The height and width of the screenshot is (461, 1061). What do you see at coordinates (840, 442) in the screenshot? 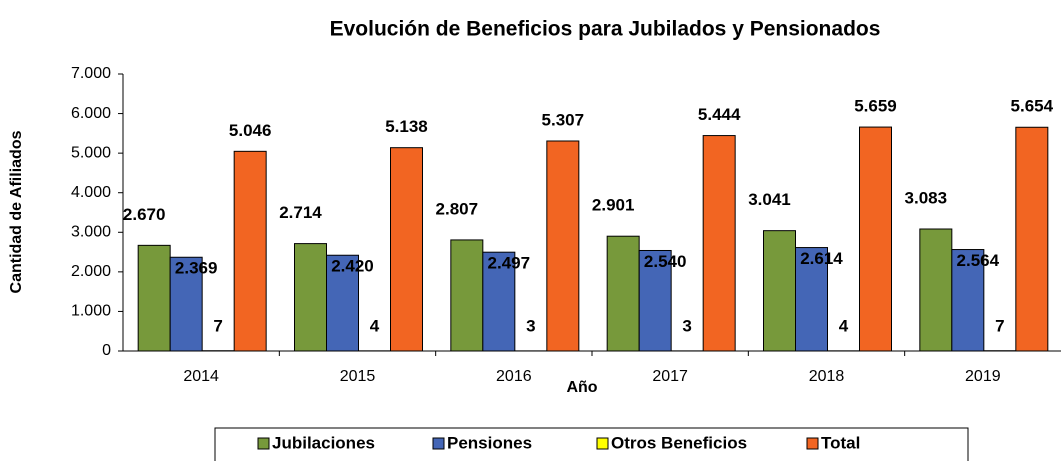
I see `legend-label: Total` at bounding box center [840, 442].